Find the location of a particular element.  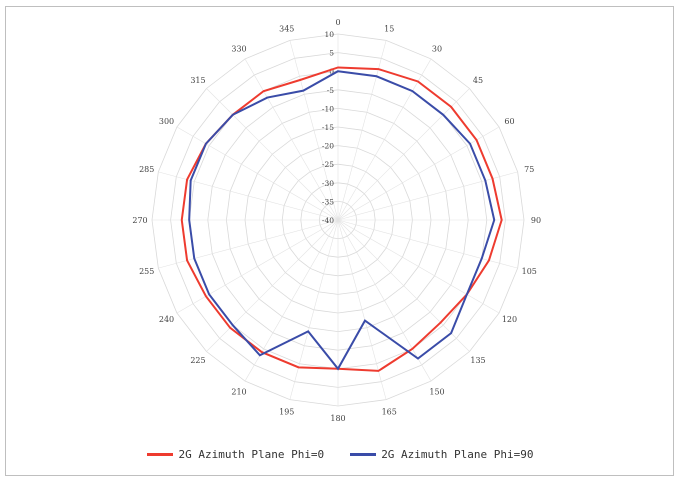

angle-label-20: 300 is located at coordinates (166, 121).